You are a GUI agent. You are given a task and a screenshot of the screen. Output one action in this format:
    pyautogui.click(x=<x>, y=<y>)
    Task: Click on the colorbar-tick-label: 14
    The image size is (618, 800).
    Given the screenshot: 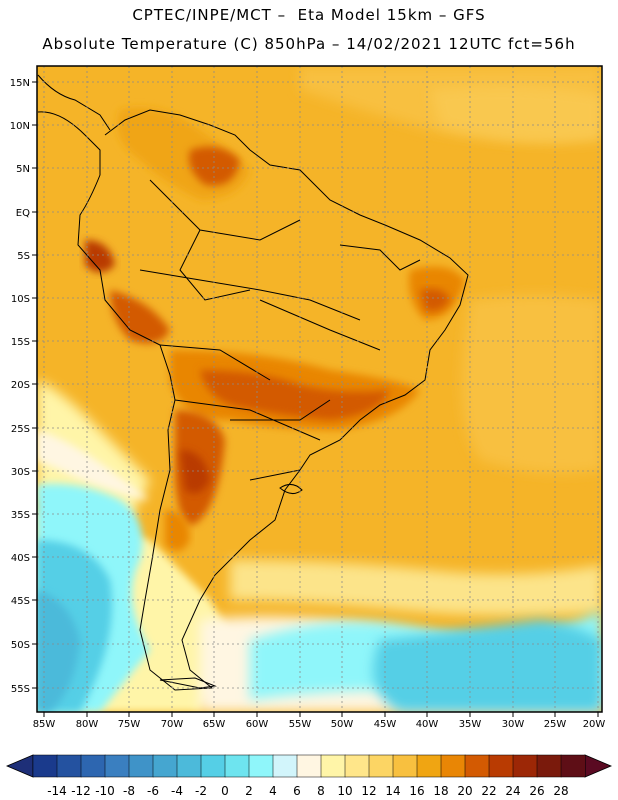 What is the action you would take?
    pyautogui.click(x=392, y=791)
    